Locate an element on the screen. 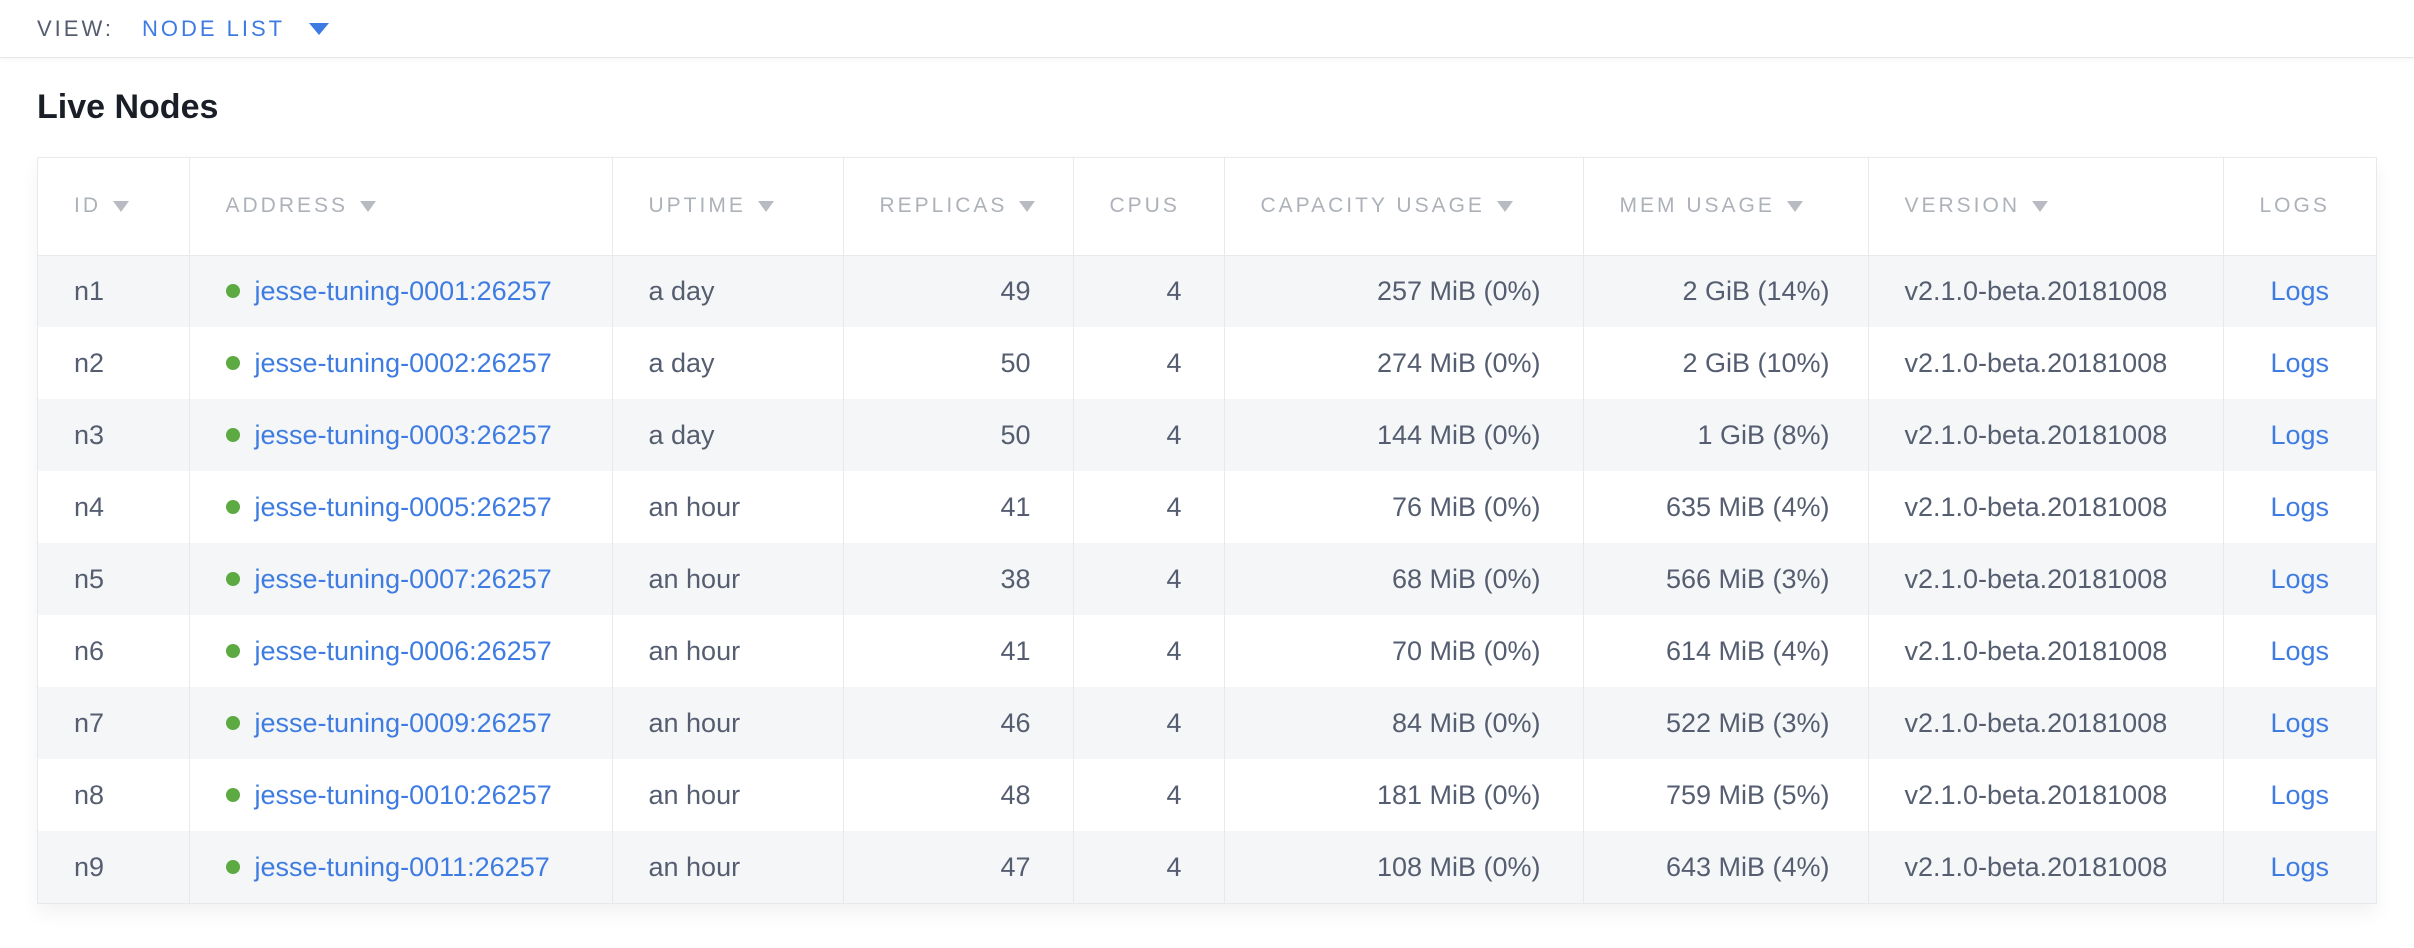 The height and width of the screenshot is (948, 2414). node-address-cell: jesse-tuning-0011:26257 is located at coordinates (400, 867).